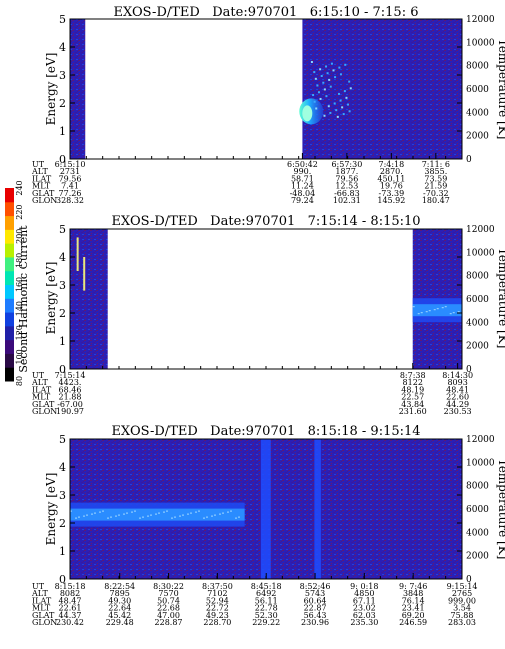  Describe the element at coordinates (457, 389) in the screenshot. I see `table-cell: 48.41` at that location.